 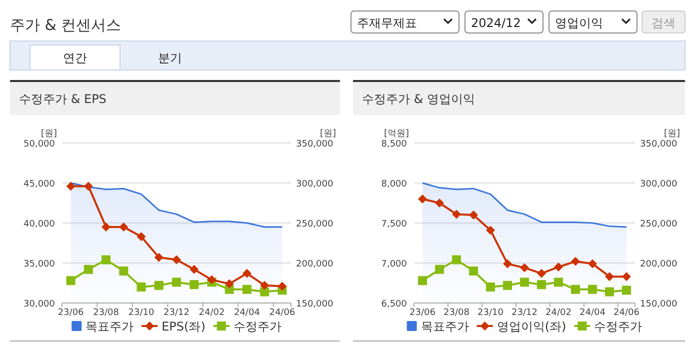 What do you see at coordinates (48, 134) in the screenshot?
I see `y-axis-title: [원]` at bounding box center [48, 134].